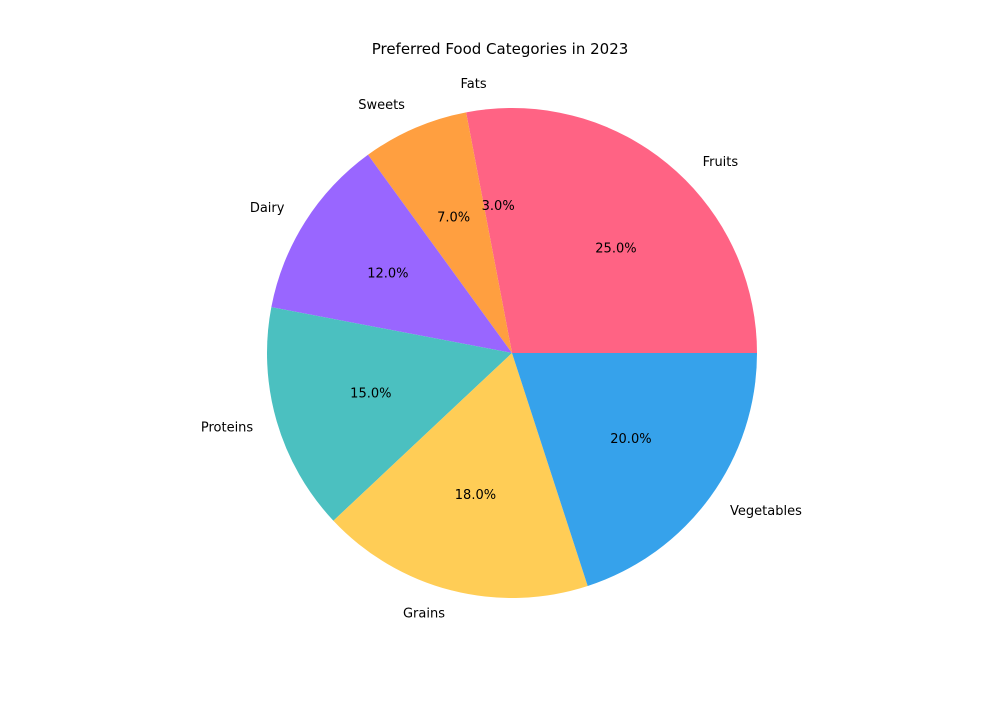 Image resolution: width=1000 pixels, height=704 pixels. What do you see at coordinates (766, 511) in the screenshot?
I see `slice-label-vegetables: Vegetables` at bounding box center [766, 511].